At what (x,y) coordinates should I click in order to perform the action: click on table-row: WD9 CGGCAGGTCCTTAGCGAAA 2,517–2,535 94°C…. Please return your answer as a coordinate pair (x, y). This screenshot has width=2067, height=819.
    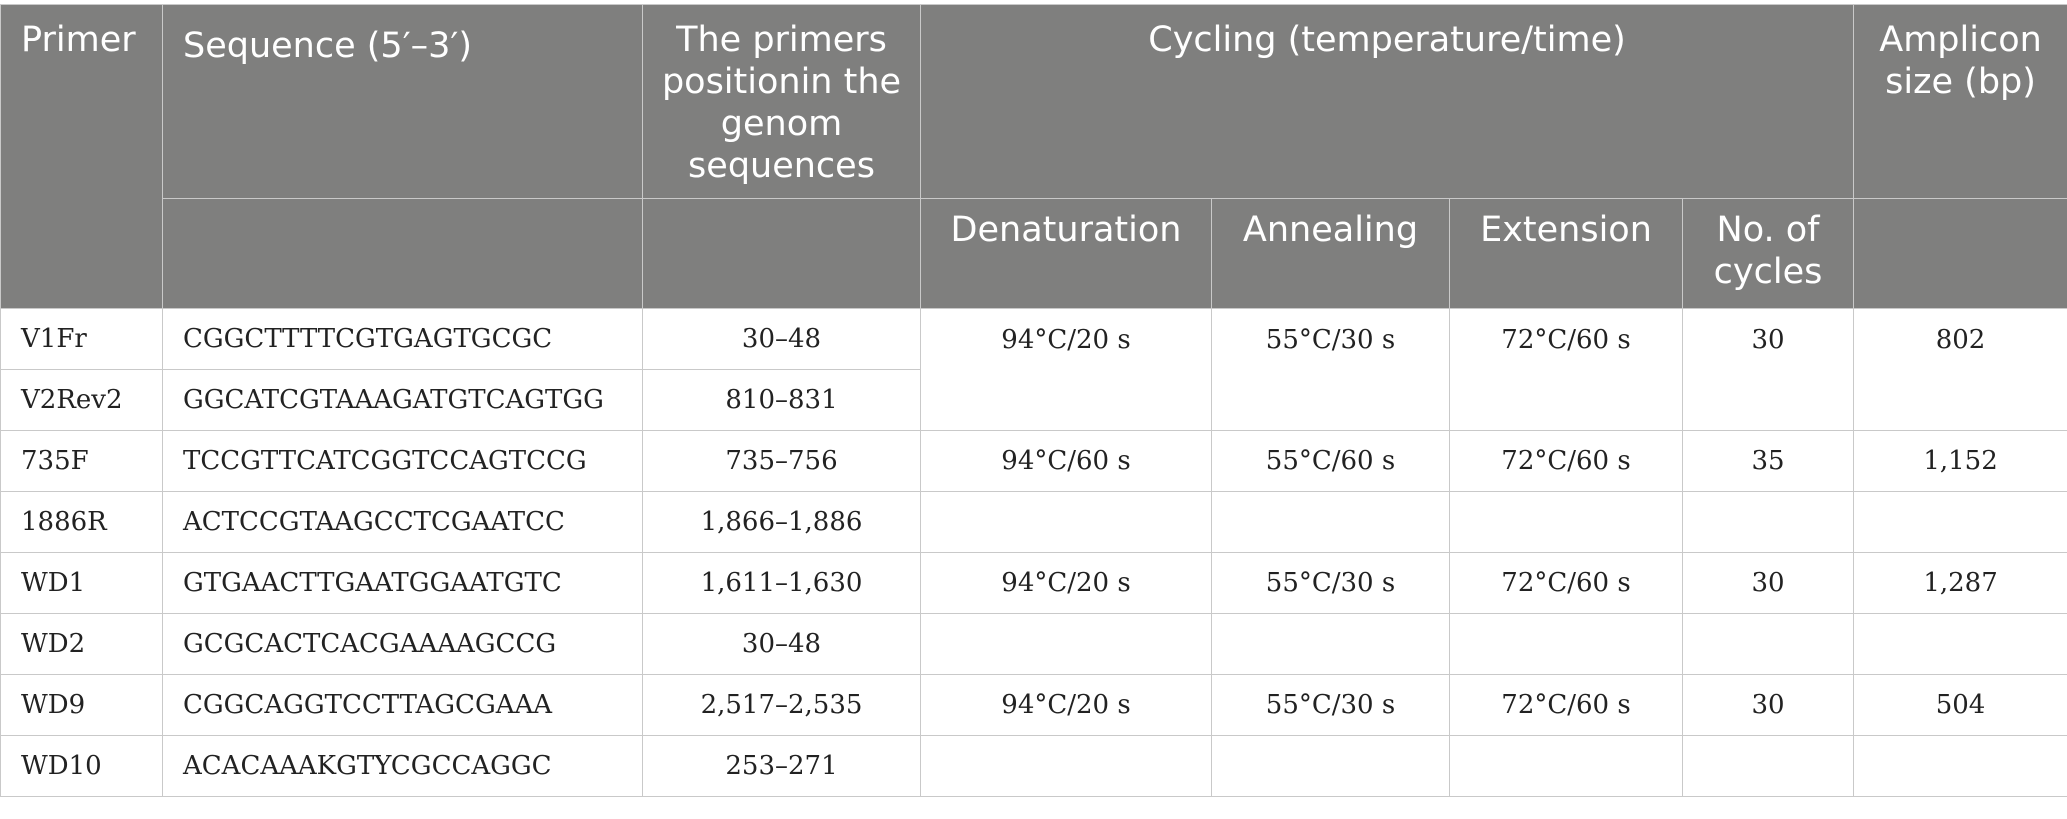
    Looking at the image, I should click on (1033, 705).